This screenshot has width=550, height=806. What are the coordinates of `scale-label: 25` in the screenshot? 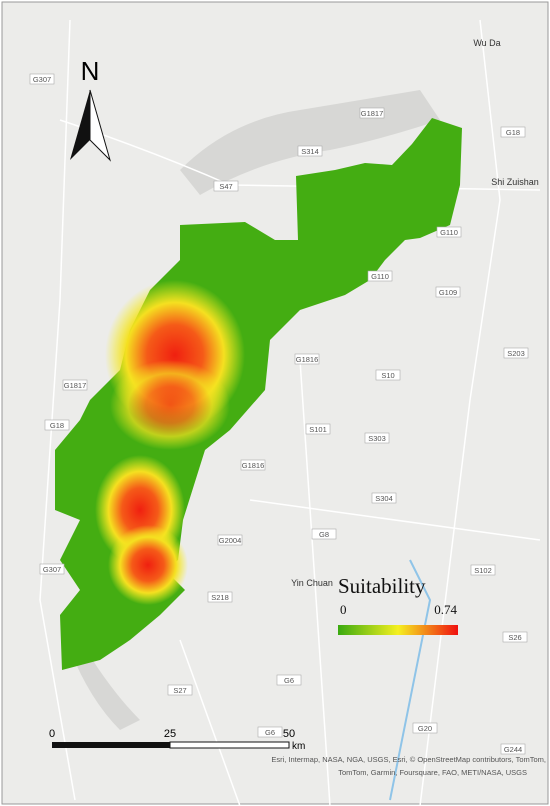 It's located at (170, 734).